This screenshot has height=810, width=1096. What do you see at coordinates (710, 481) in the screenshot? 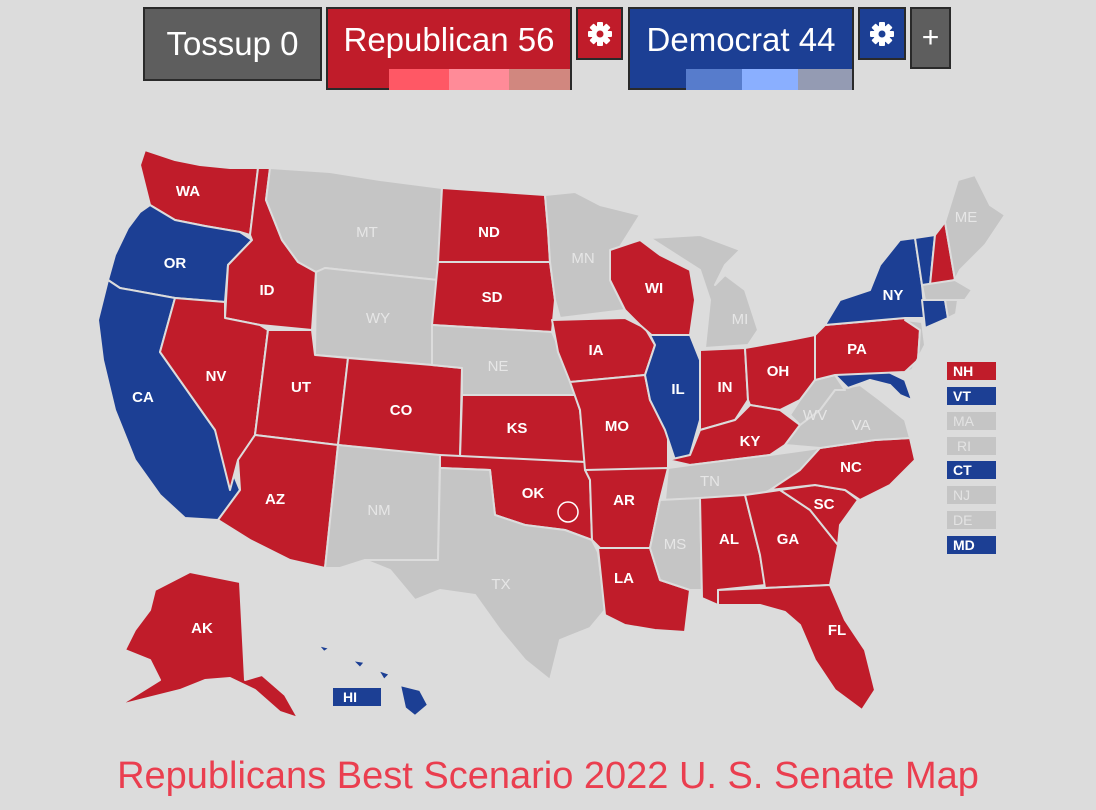
I see `label-tn: TN` at bounding box center [710, 481].